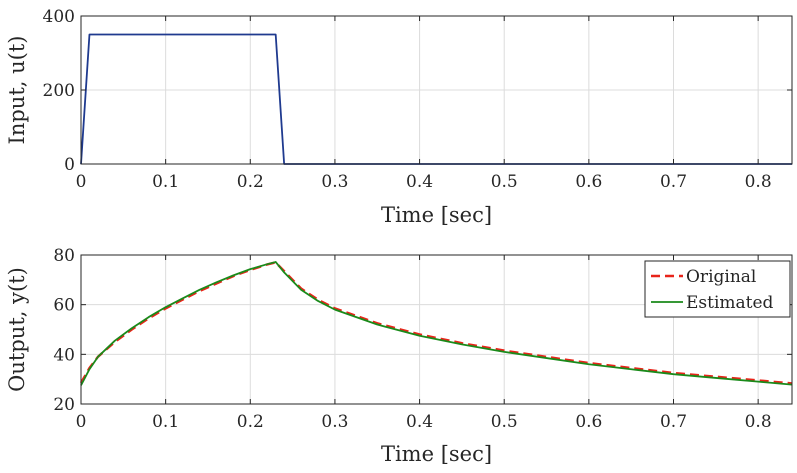 This screenshot has width=797, height=473. What do you see at coordinates (721, 277) in the screenshot?
I see `legend-label-original: Original` at bounding box center [721, 277].